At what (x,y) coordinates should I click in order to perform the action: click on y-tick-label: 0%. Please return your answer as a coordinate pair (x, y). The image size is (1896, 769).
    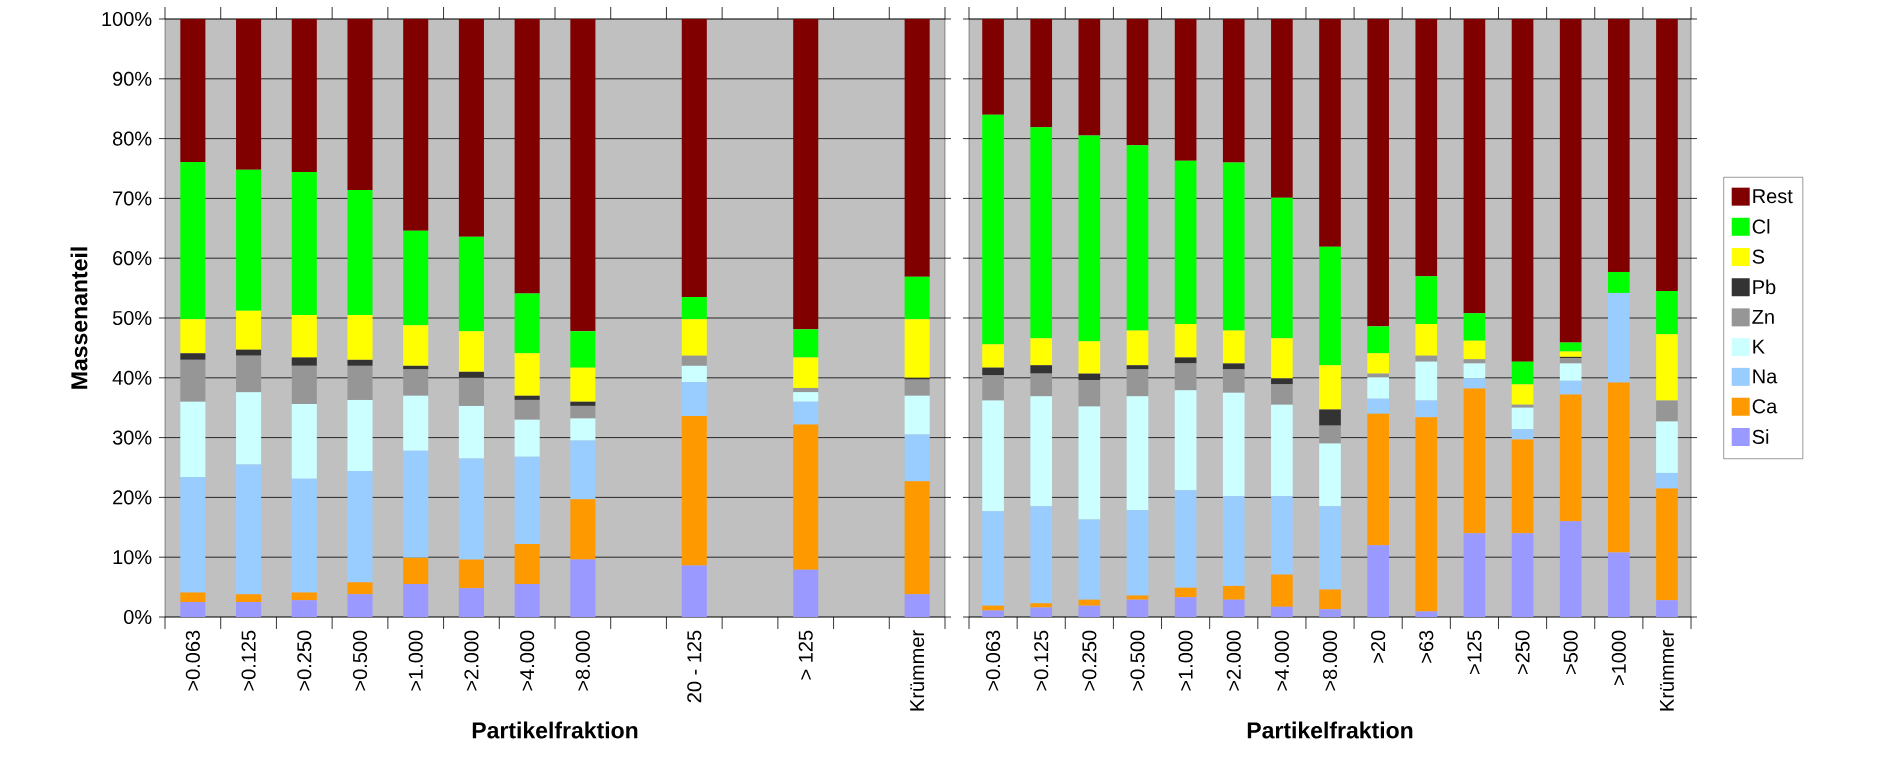
    Looking at the image, I should click on (138, 617).